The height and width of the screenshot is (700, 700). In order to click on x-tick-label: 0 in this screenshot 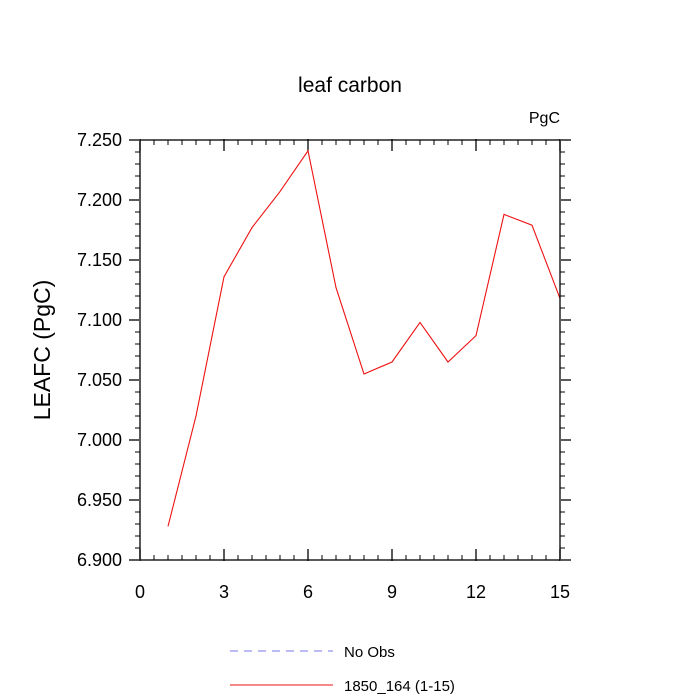, I will do `click(140, 592)`.